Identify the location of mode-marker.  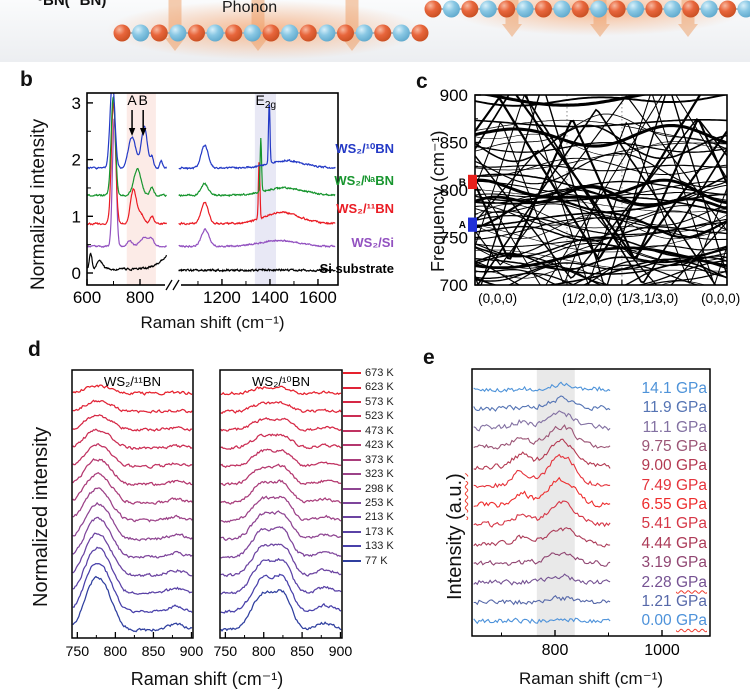
(472, 182).